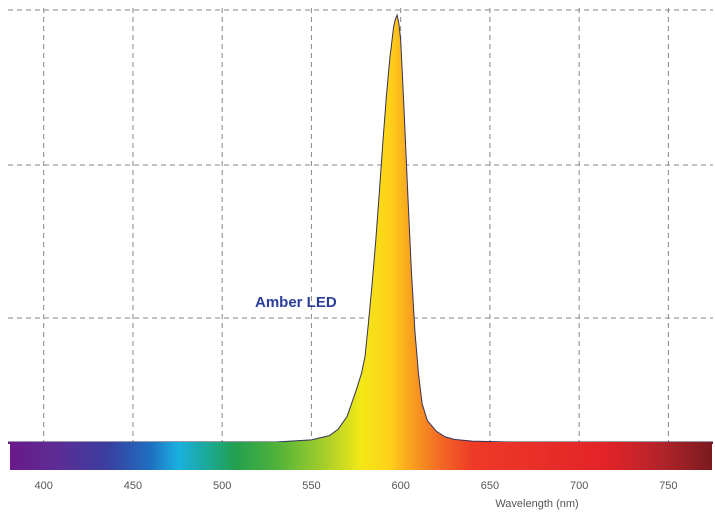 Image resolution: width=715 pixels, height=514 pixels. What do you see at coordinates (536, 504) in the screenshot?
I see `x-axis-label: Wavelength (nm)` at bounding box center [536, 504].